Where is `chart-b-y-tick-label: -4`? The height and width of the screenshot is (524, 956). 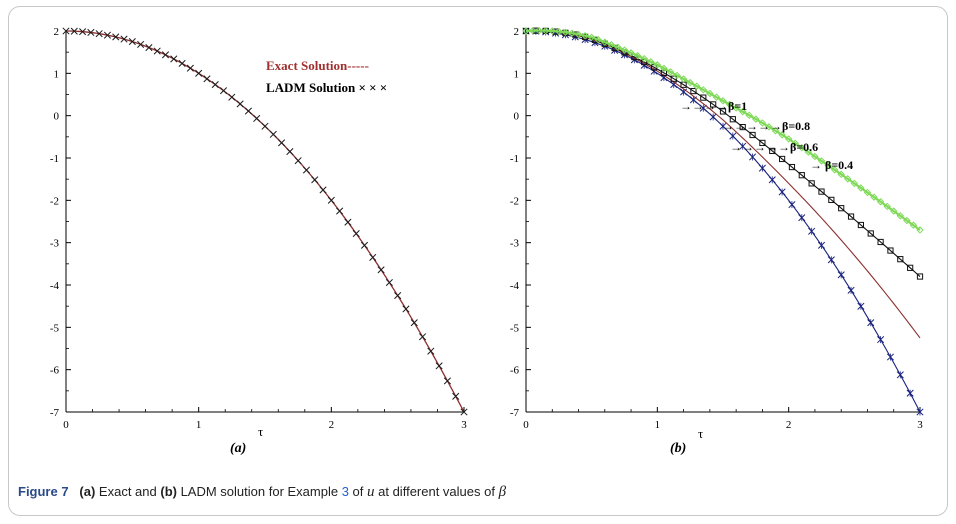
chart-b-y-tick-label: -4 is located at coordinates (515, 286).